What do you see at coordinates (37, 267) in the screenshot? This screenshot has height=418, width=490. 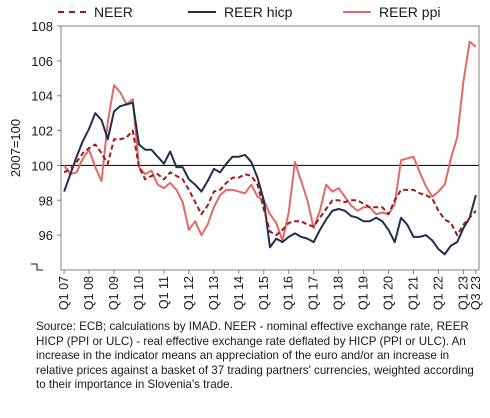 I see `axis-break-icon` at bounding box center [37, 267].